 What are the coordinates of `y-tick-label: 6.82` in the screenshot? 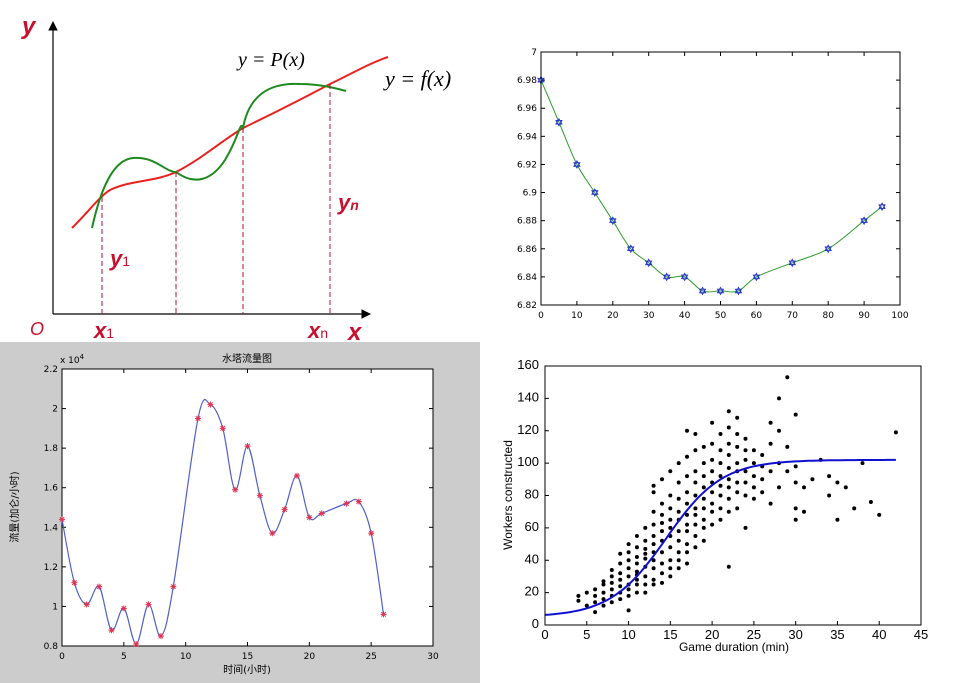 It's located at (527, 306).